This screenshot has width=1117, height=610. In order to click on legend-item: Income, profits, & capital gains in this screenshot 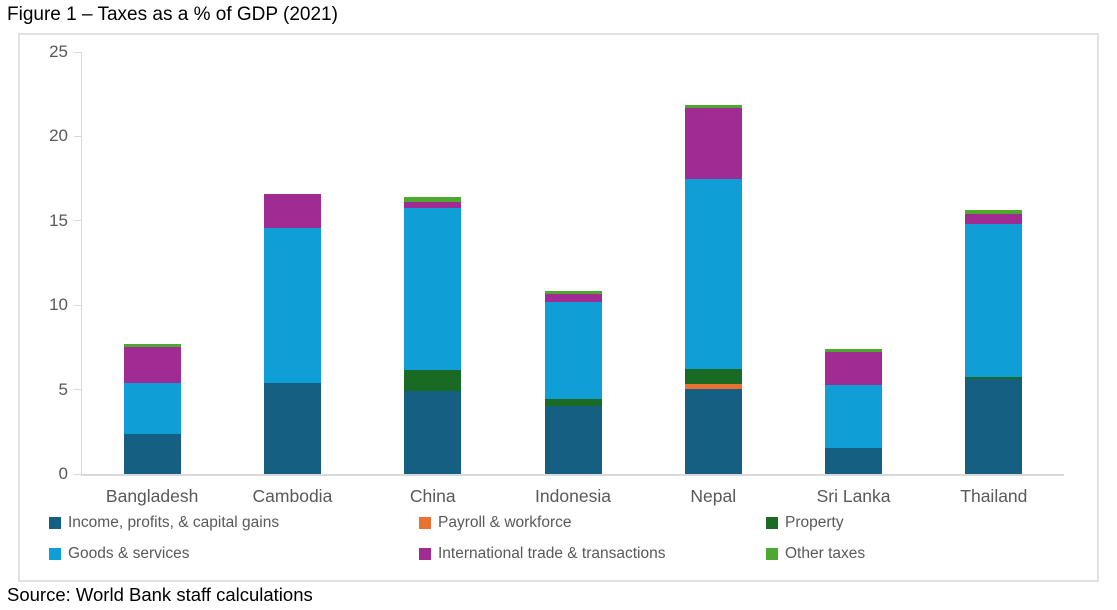, I will do `click(234, 523)`.